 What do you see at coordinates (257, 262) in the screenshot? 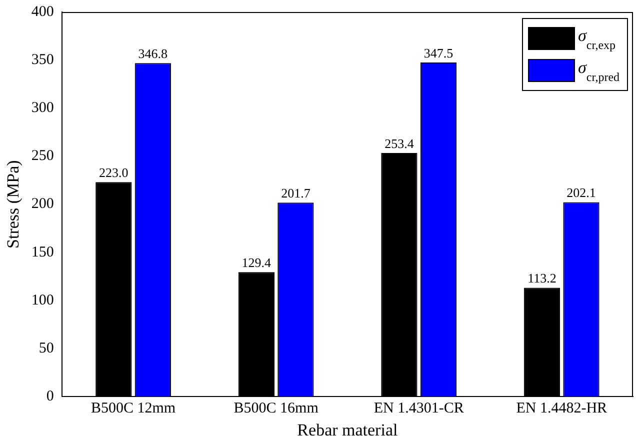
I see `data-label: 129.4` at bounding box center [257, 262].